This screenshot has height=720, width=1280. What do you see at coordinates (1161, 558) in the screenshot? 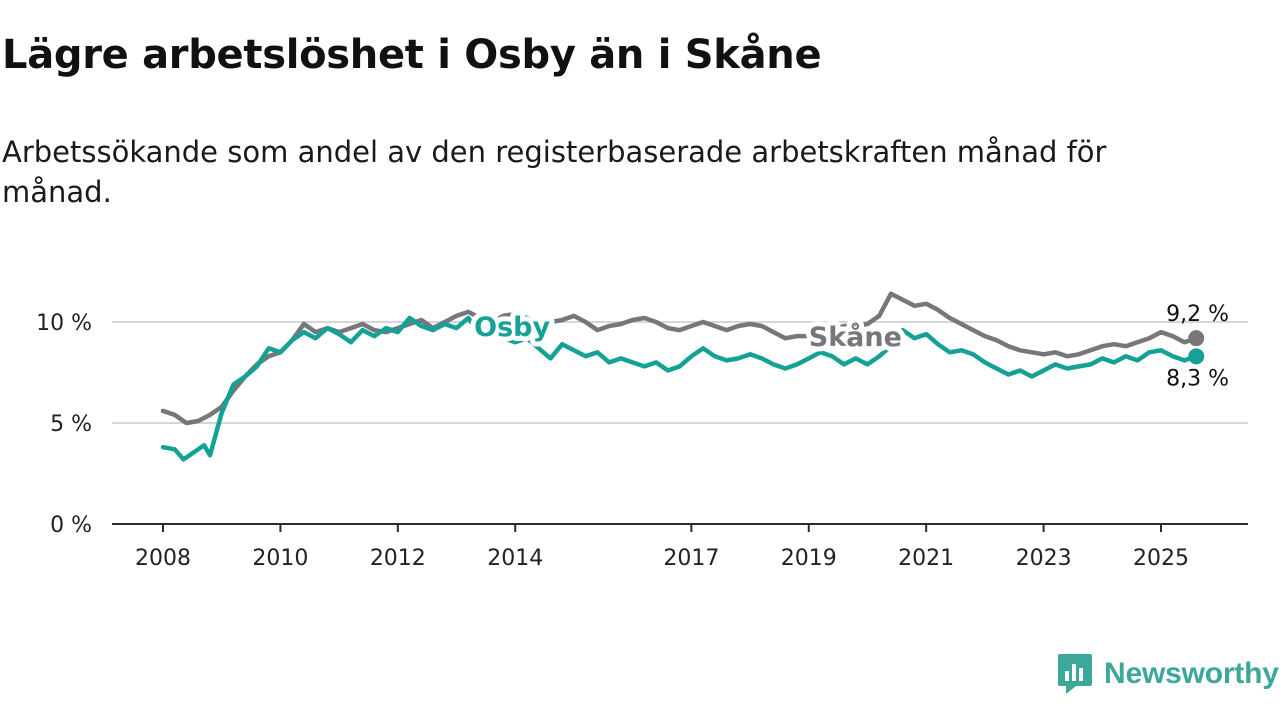
I see `x-tick-label: 2025` at bounding box center [1161, 558].